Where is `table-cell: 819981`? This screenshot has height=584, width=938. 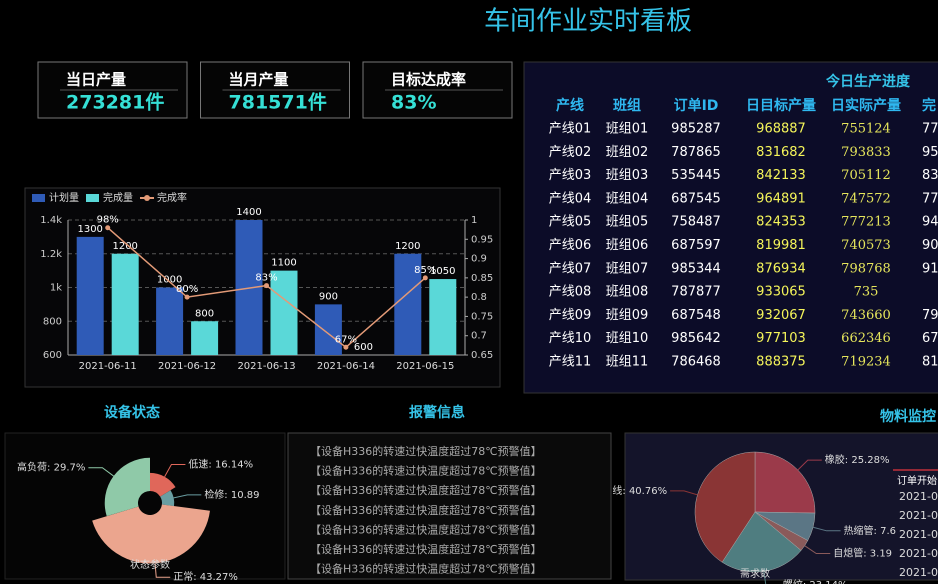 table-cell: 819981 is located at coordinates (781, 245).